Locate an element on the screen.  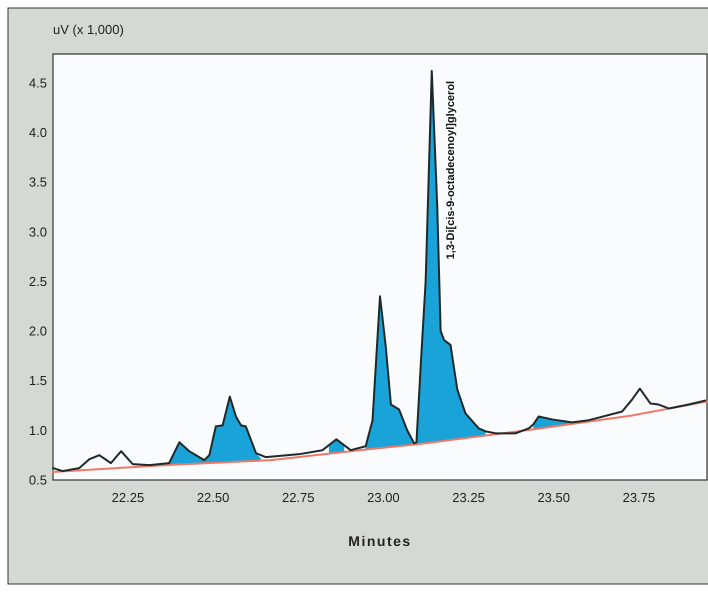
y-tick-label: 4.5 is located at coordinates (37, 82).